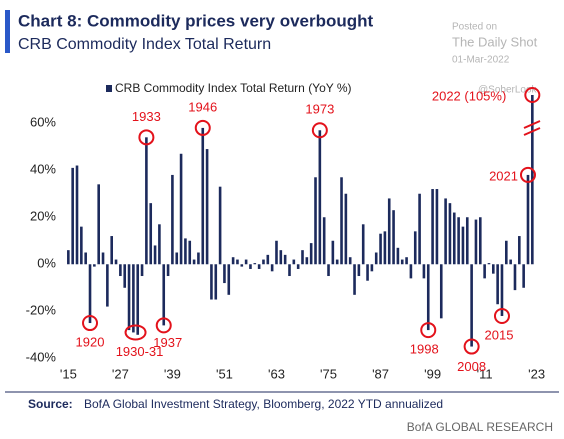  Describe the element at coordinates (319, 109) in the screenshot. I see `annotation-label: 1973` at that location.